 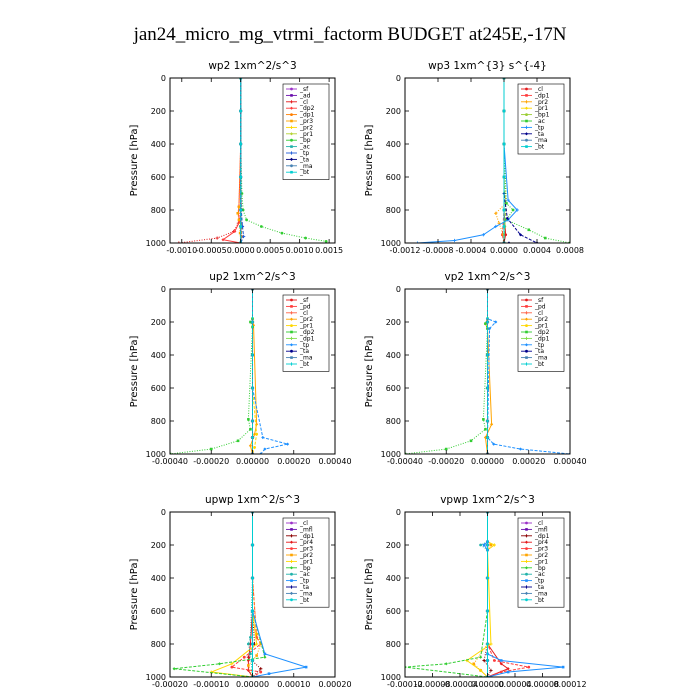 What do you see at coordinates (211, 461) in the screenshot?
I see `x-tick-label: -0.00020` at bounding box center [211, 461].